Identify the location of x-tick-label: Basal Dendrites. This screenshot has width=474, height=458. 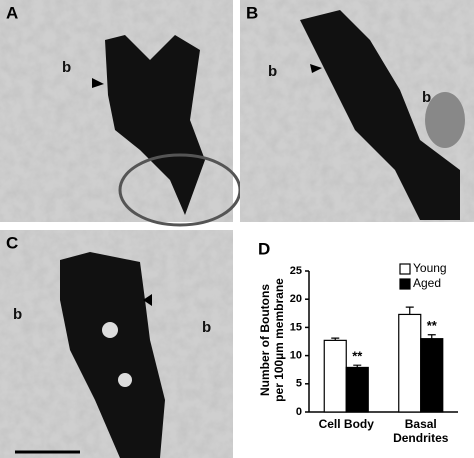
(421, 431).